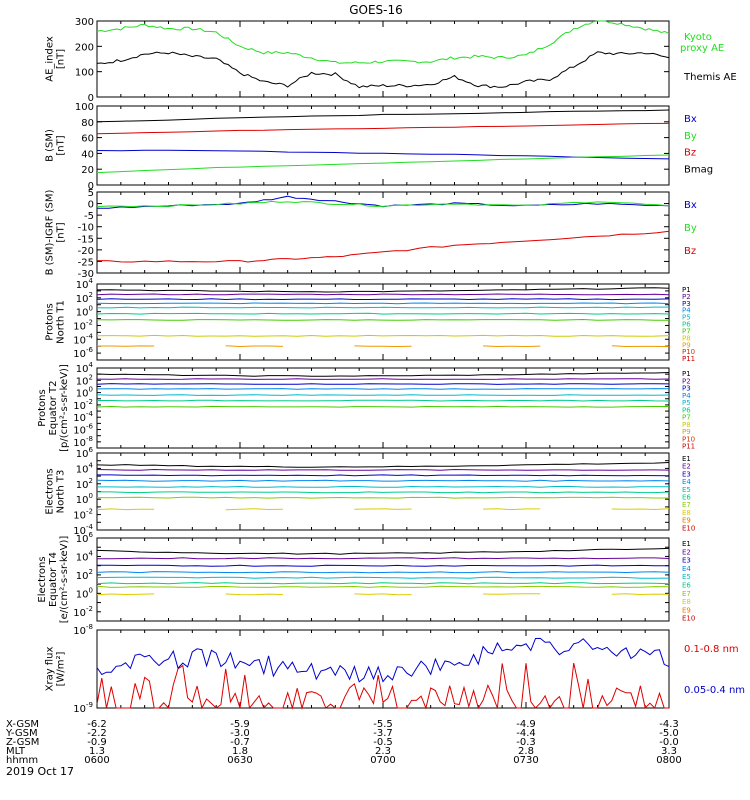 The width and height of the screenshot is (750, 800). I want to click on x-axis-value: 2.8, so click(526, 751).